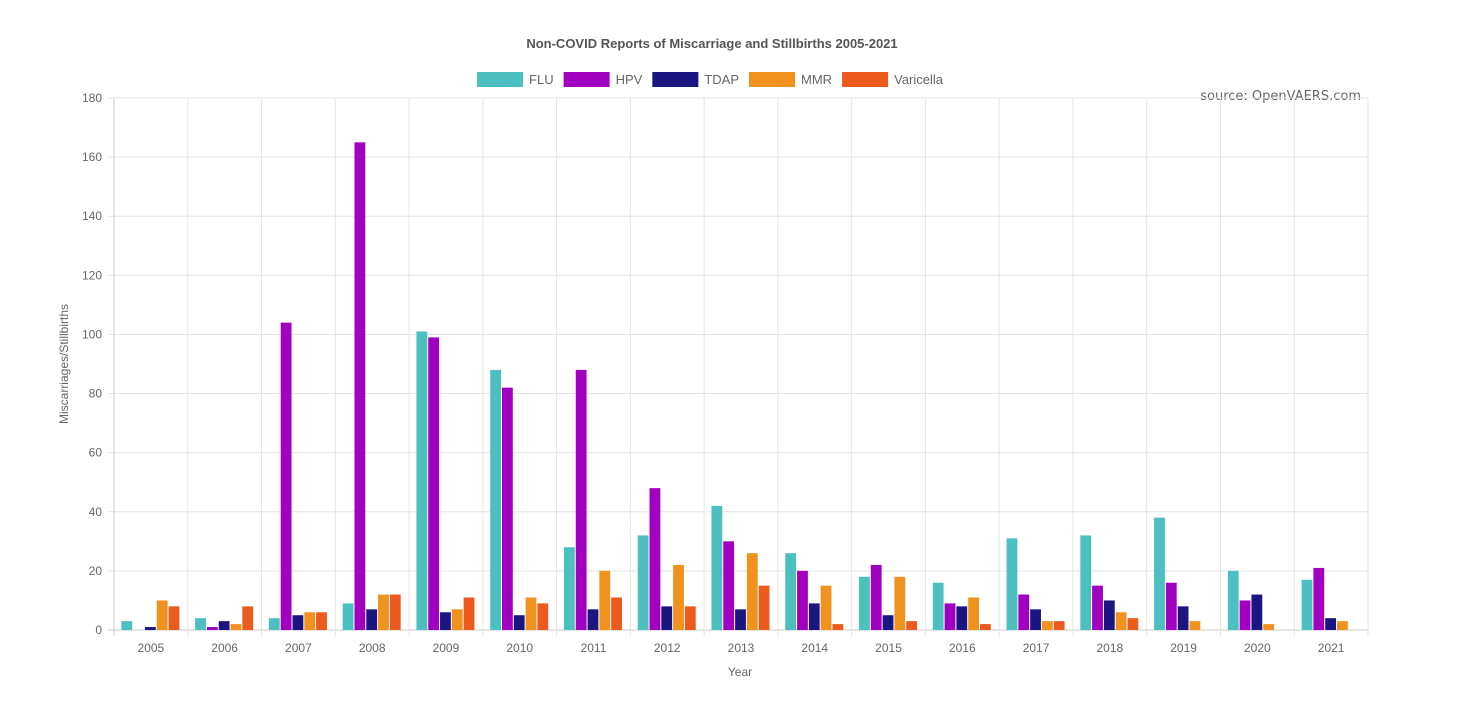 The width and height of the screenshot is (1458, 702). What do you see at coordinates (496, 499) in the screenshot?
I see `bar-flu-2010` at bounding box center [496, 499].